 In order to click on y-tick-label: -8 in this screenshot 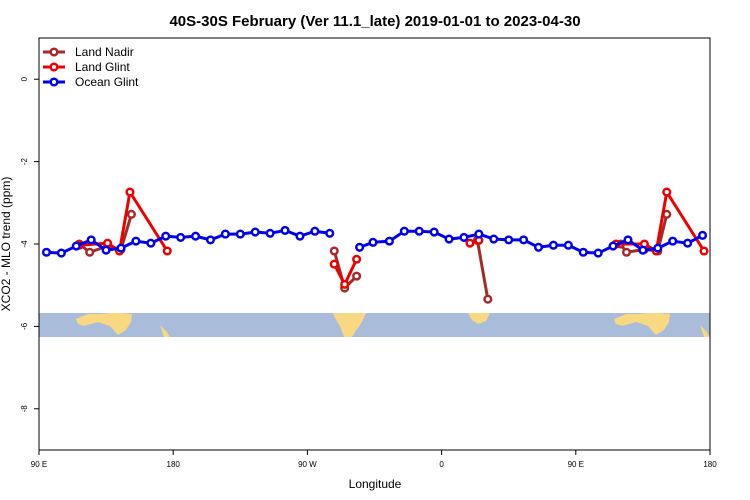, I will do `click(24, 409)`.